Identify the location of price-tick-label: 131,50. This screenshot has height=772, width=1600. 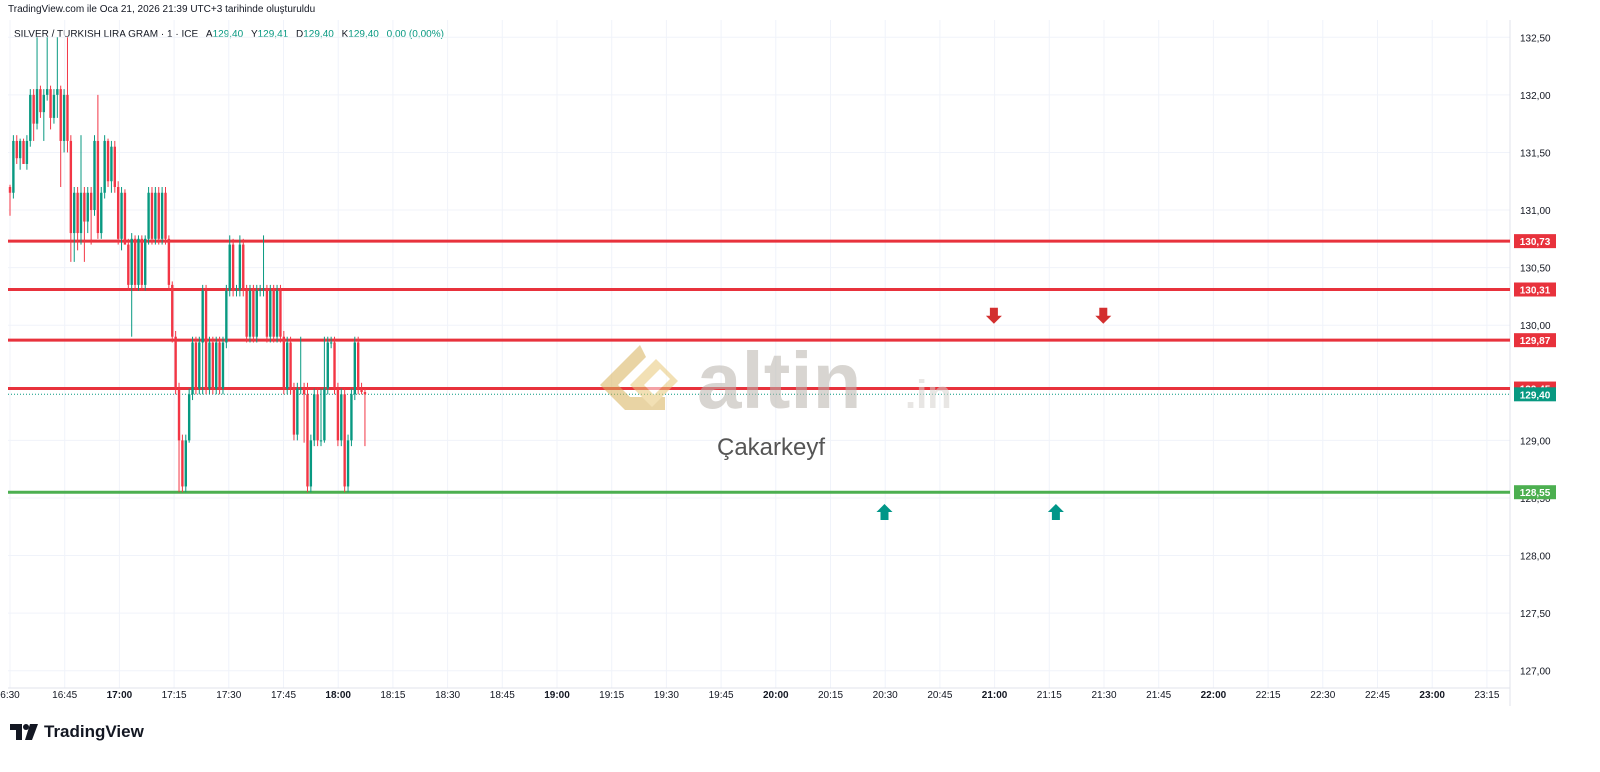
(1535, 153).